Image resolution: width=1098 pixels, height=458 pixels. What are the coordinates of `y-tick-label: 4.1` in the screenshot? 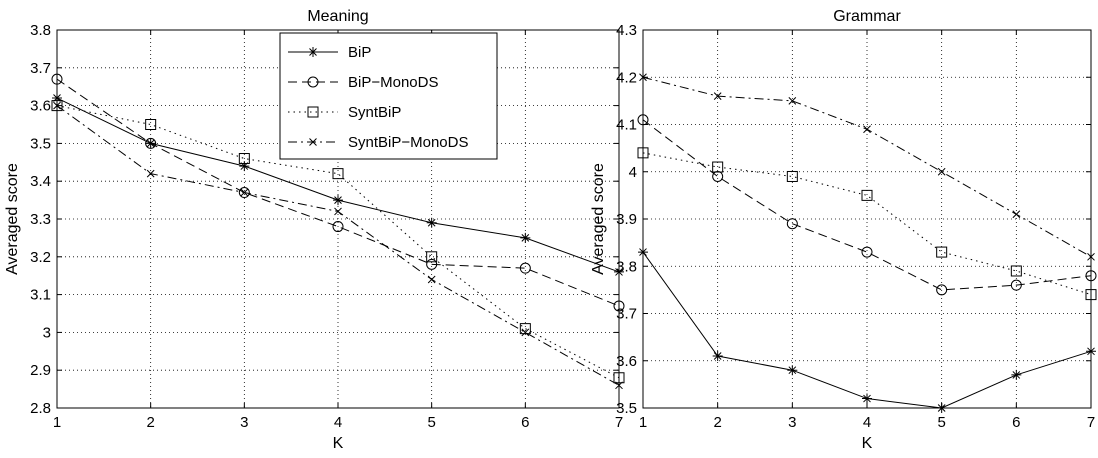 It's located at (626, 125).